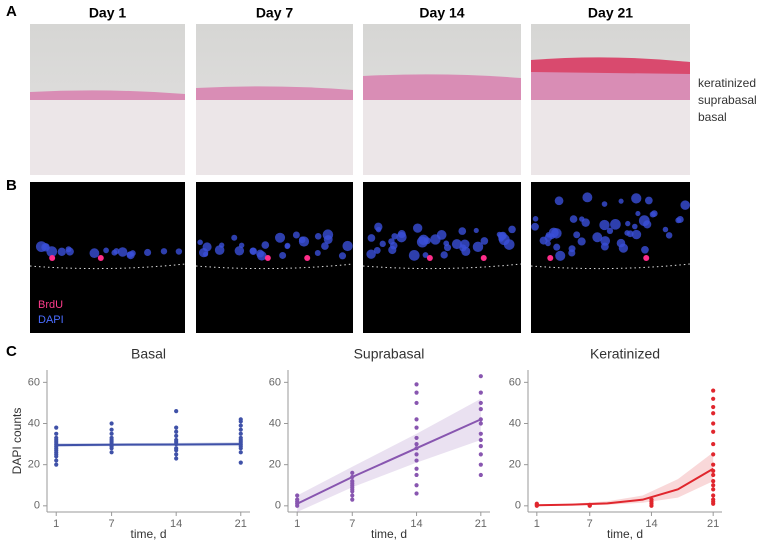  I want to click on x-axis-label: time, d, so click(625, 534).